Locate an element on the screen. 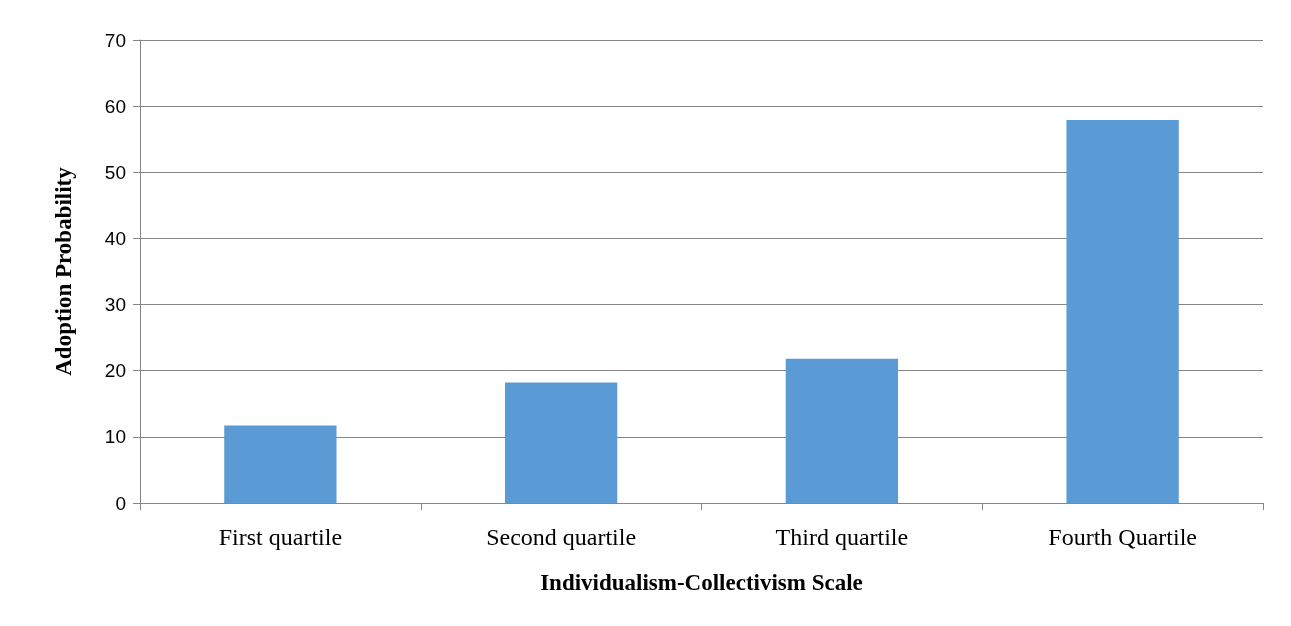 This screenshot has height=626, width=1291. y-axis-title: Adoption Probability is located at coordinates (63, 271).